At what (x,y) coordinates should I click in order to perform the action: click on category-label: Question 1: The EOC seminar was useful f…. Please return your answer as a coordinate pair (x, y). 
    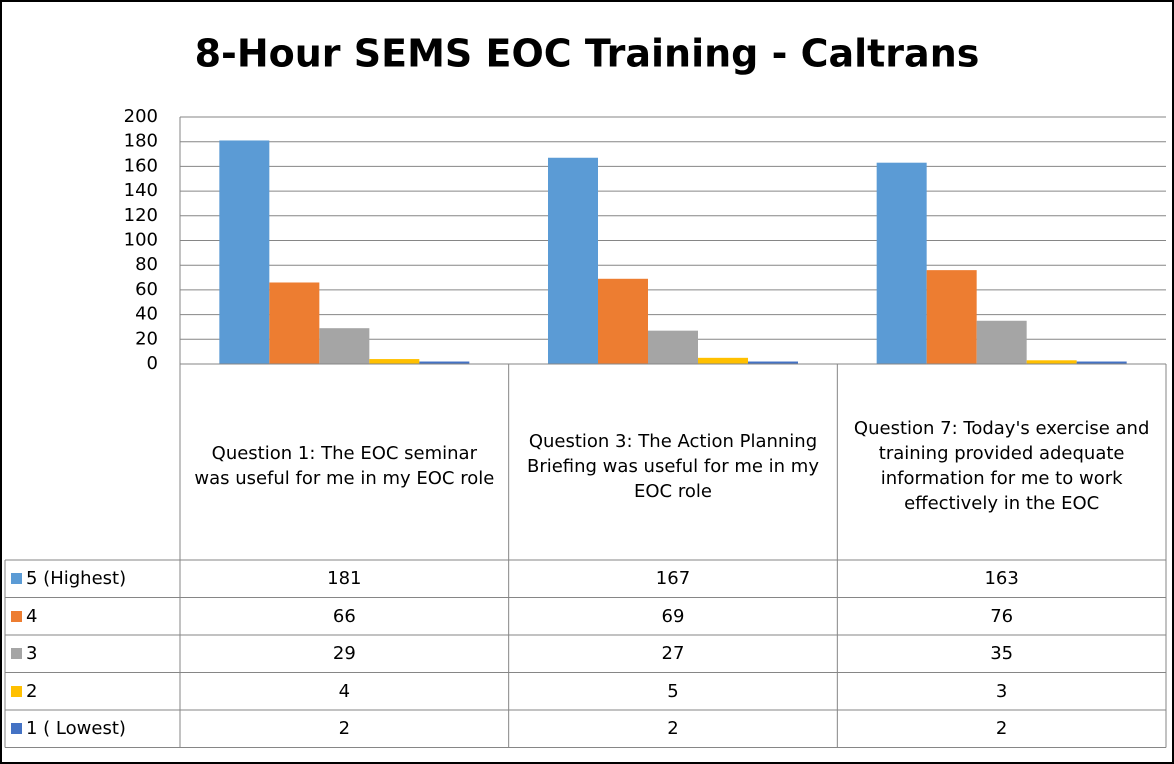
    Looking at the image, I should click on (344, 466).